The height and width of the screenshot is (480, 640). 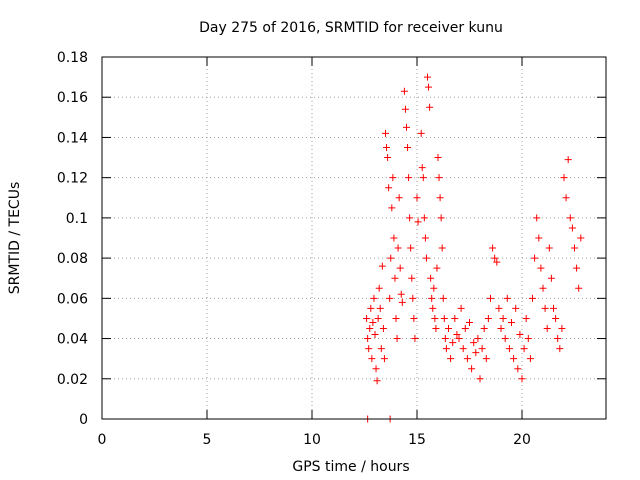 I want to click on y-tick-label: 0.16, so click(x=72, y=98).